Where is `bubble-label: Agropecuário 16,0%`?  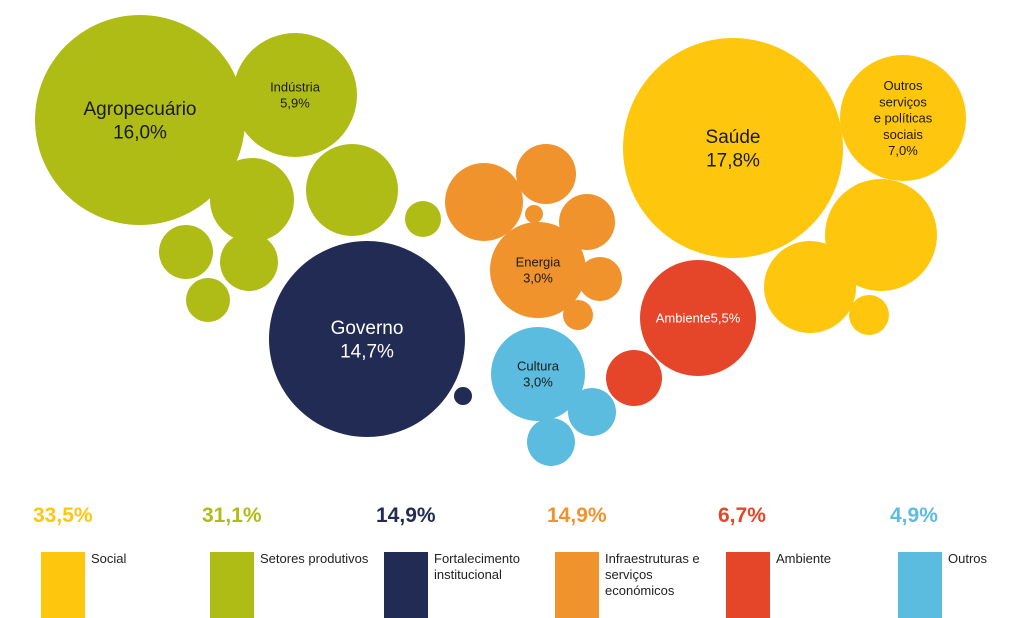 bubble-label: Agropecuário 16,0% is located at coordinates (139, 121).